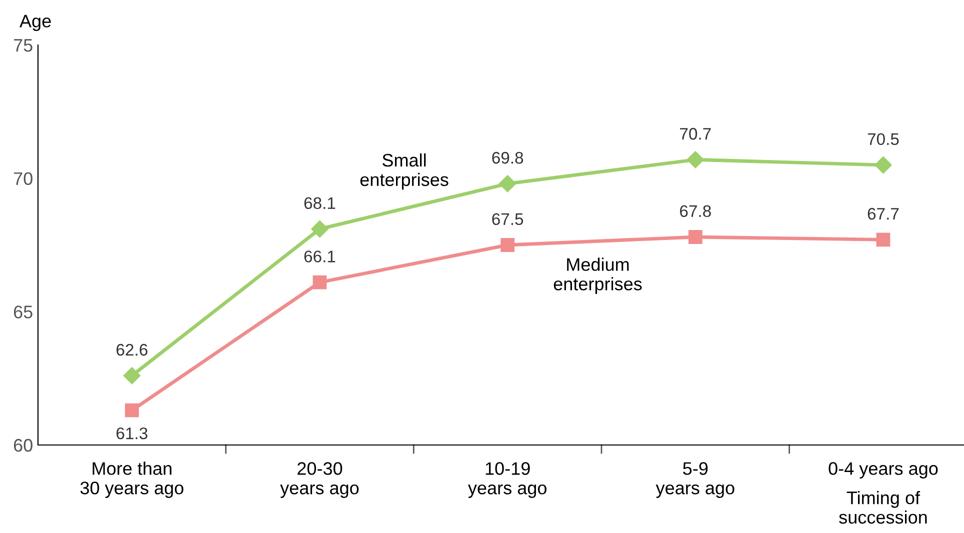 The width and height of the screenshot is (964, 533). I want to click on x-tick-label: 20-30 years ago, so click(319, 480).